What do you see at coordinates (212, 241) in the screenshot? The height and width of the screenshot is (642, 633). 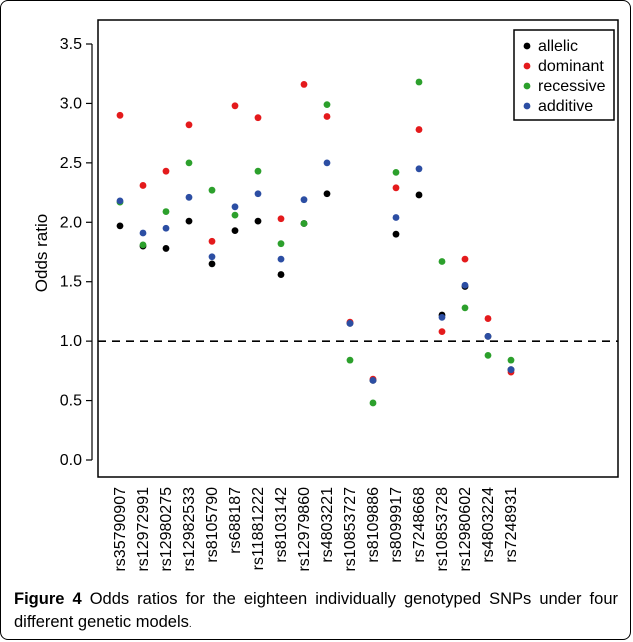 I see `point-dominant-rs8105790` at bounding box center [212, 241].